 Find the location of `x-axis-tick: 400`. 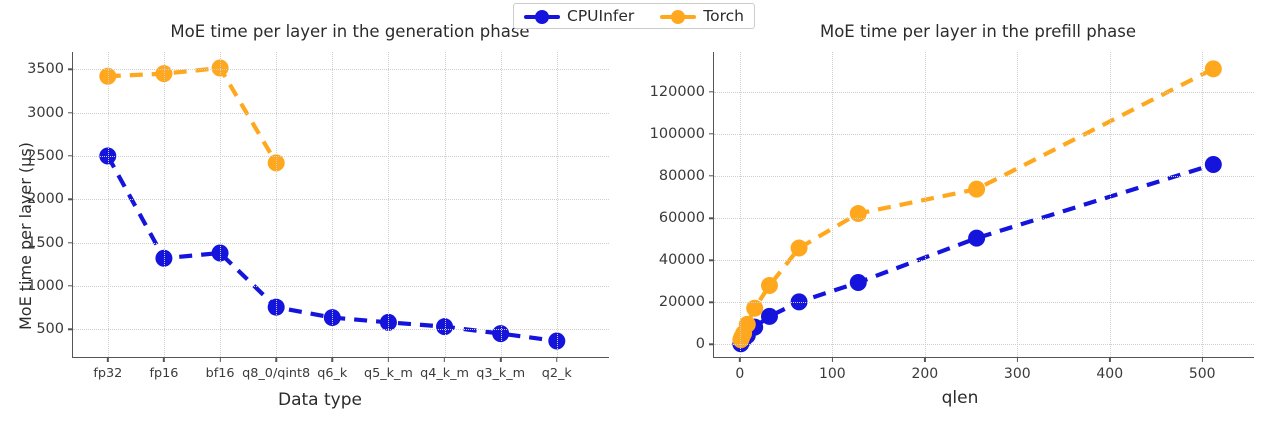

x-axis-tick: 400 is located at coordinates (1109, 369).